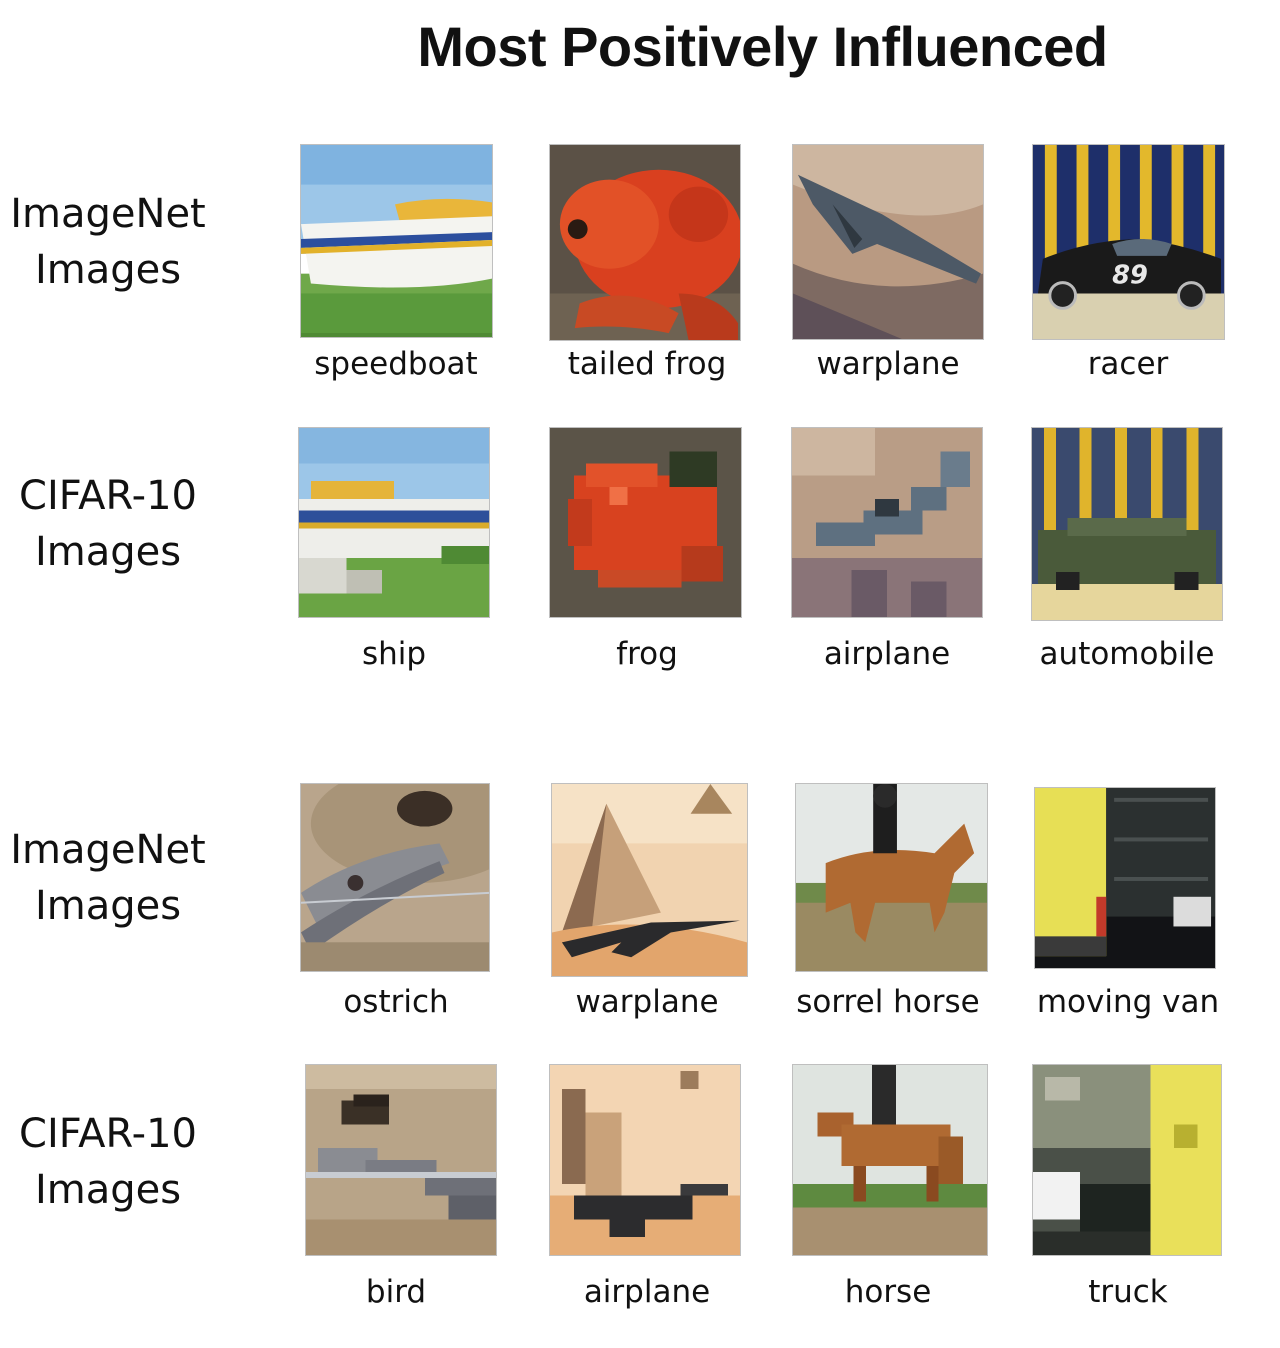 The image size is (1280, 1348). What do you see at coordinates (394, 654) in the screenshot?
I see `caption: ship` at bounding box center [394, 654].